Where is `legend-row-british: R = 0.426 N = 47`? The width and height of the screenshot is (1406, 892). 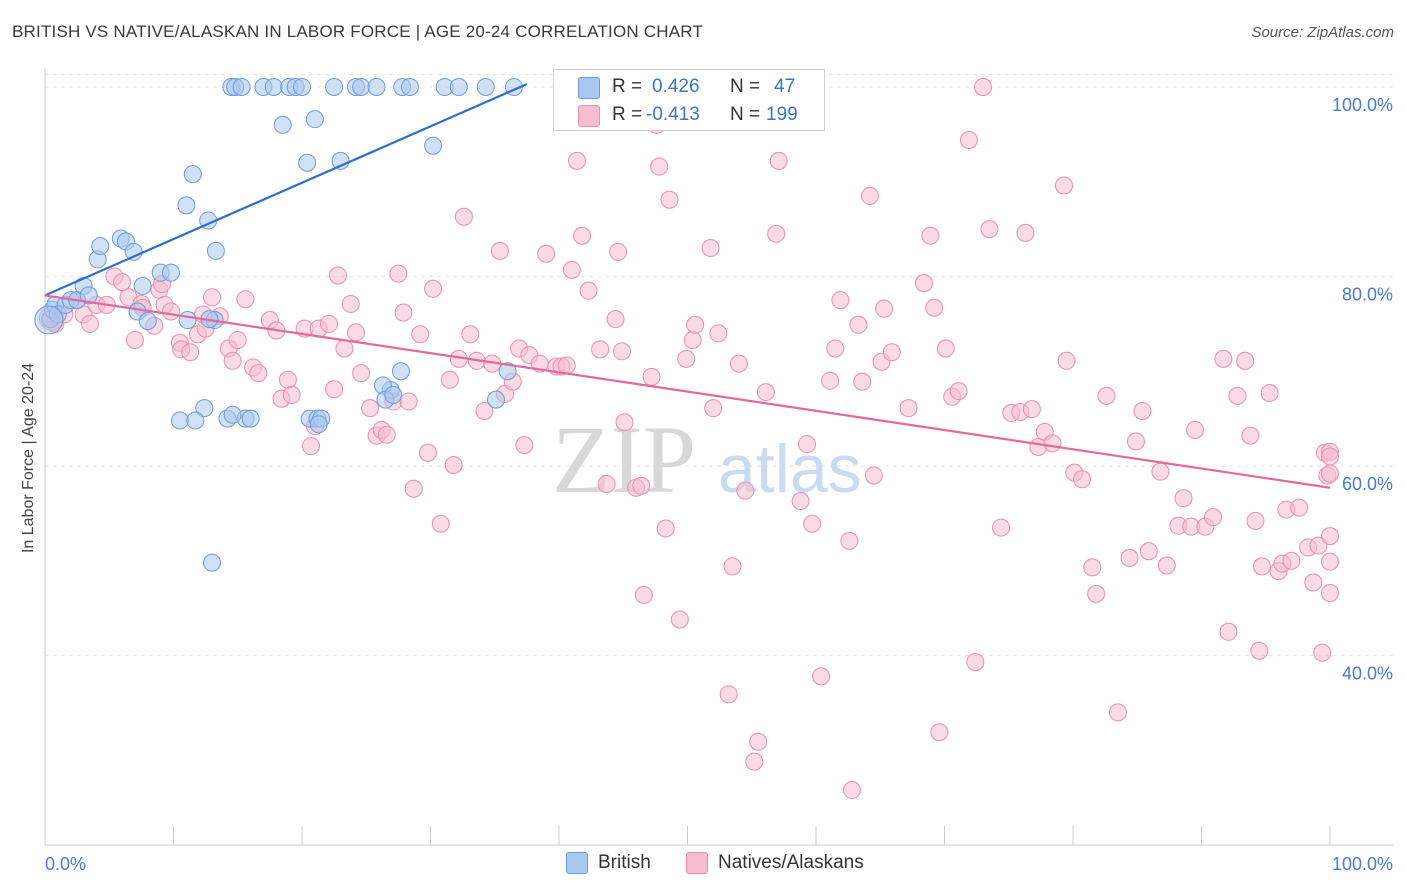 legend-row-british: R = 0.426 N = 47 is located at coordinates (689, 87).